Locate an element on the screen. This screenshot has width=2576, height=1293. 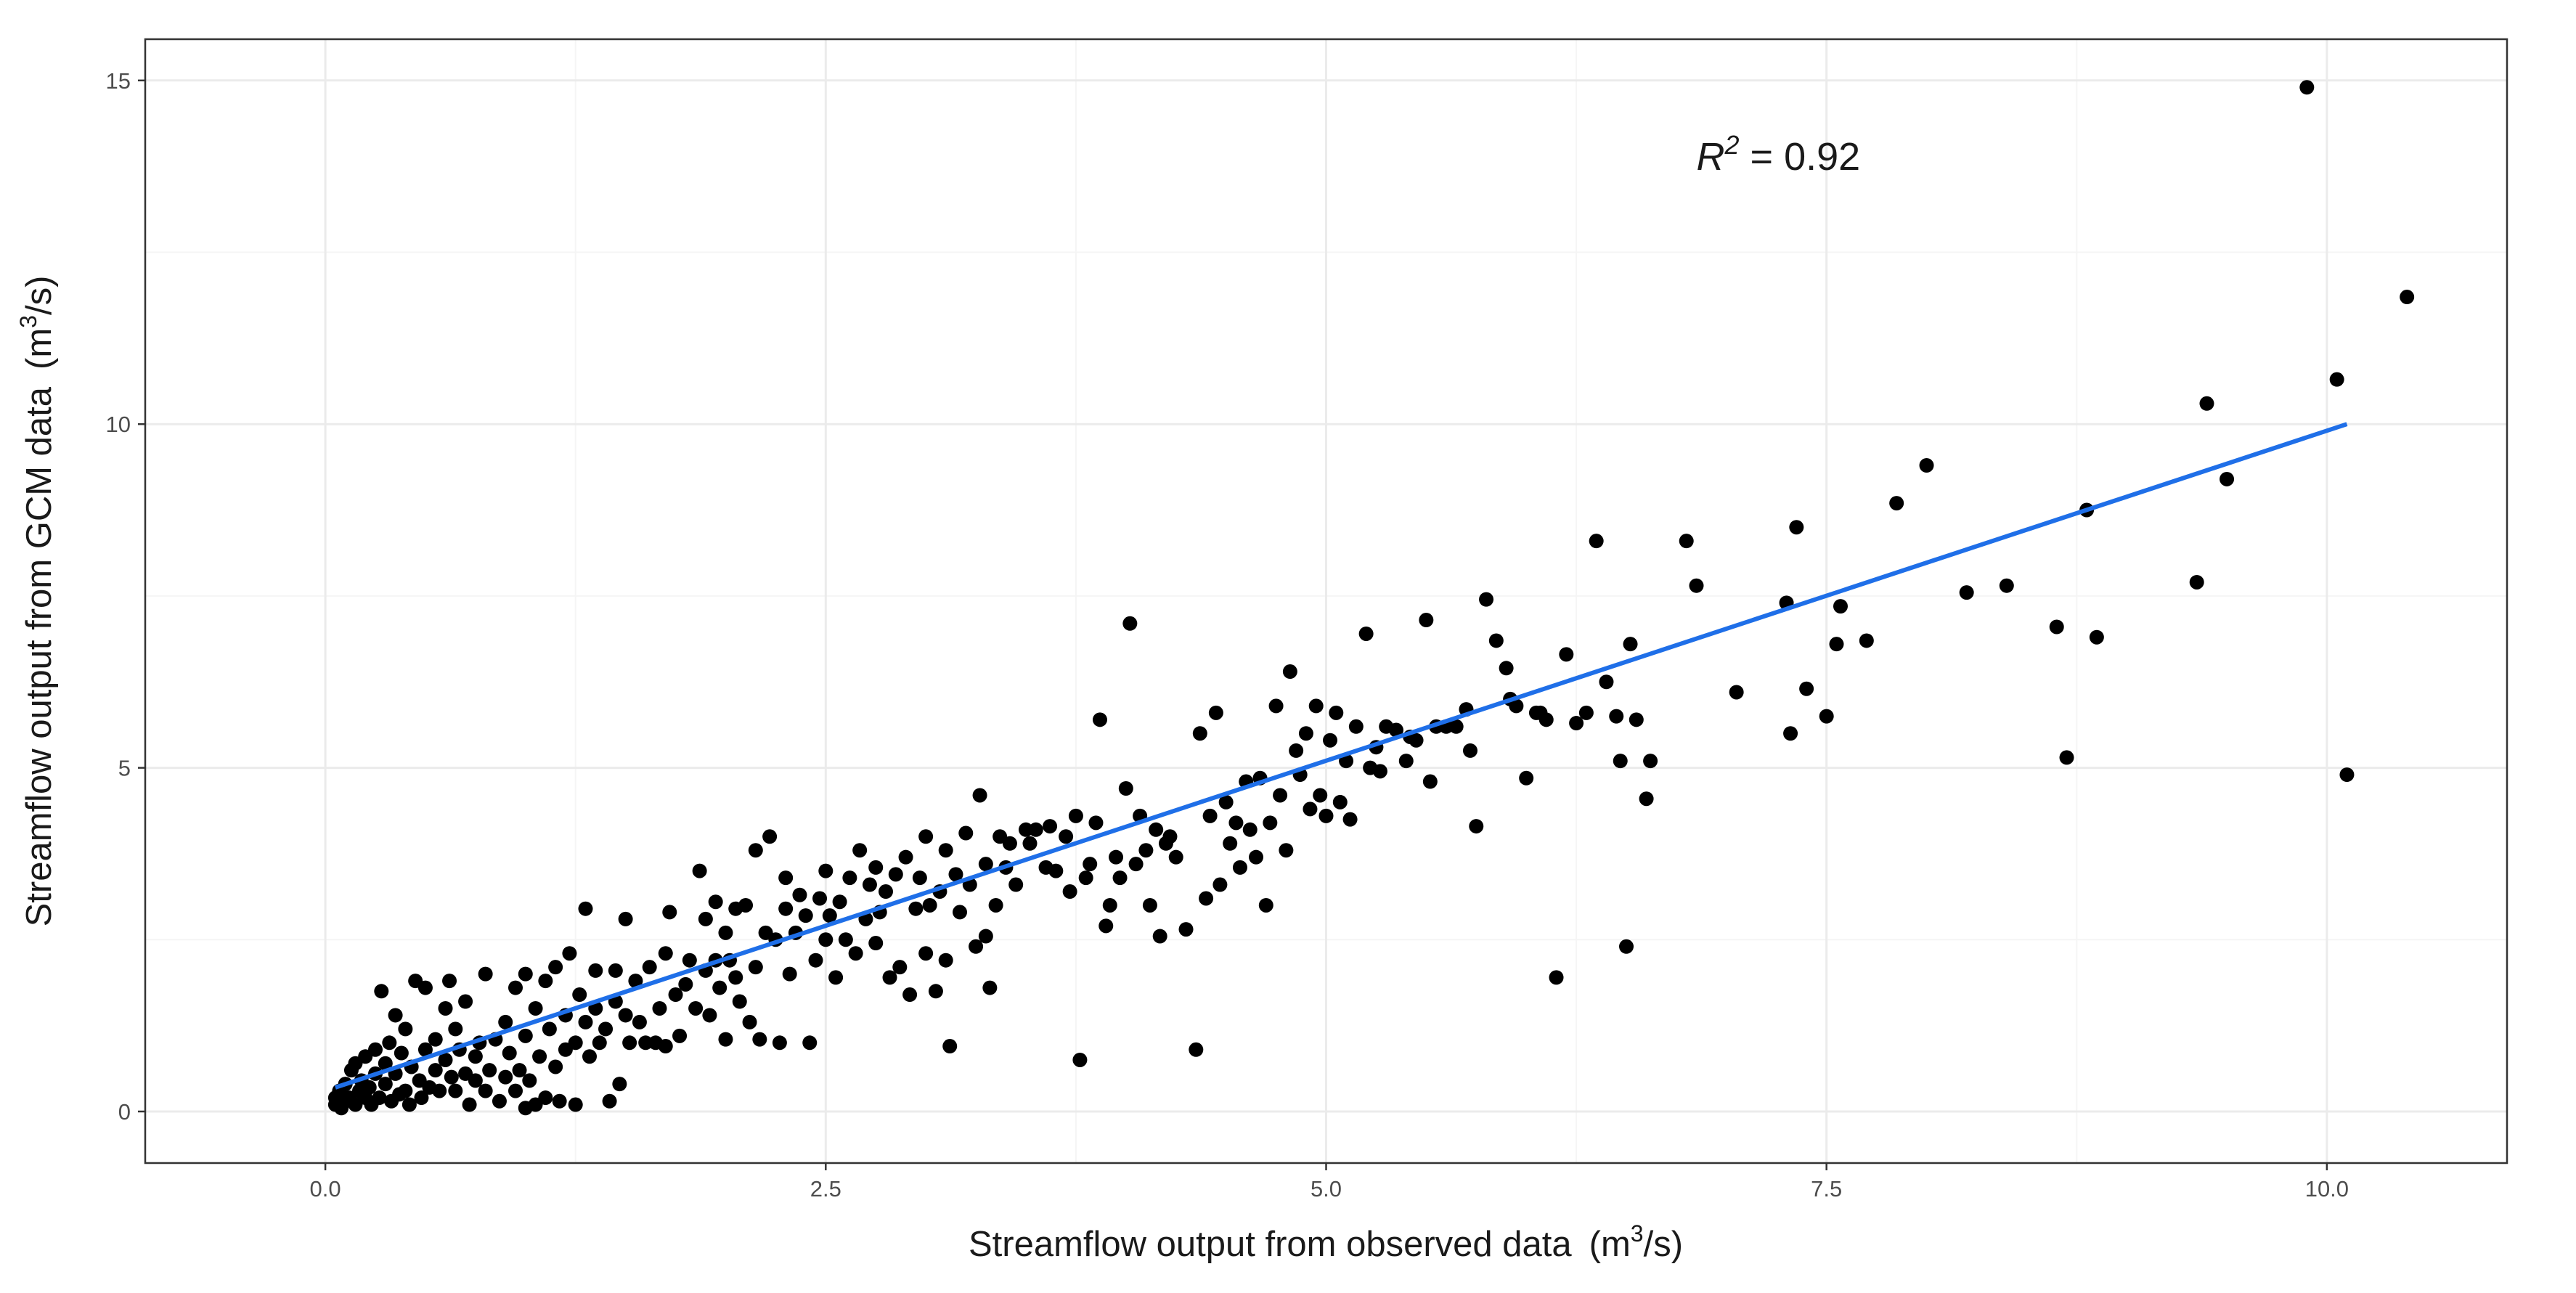
y-axis-title-text: Streamflow output from GCM data is located at coordinates (39, 656).